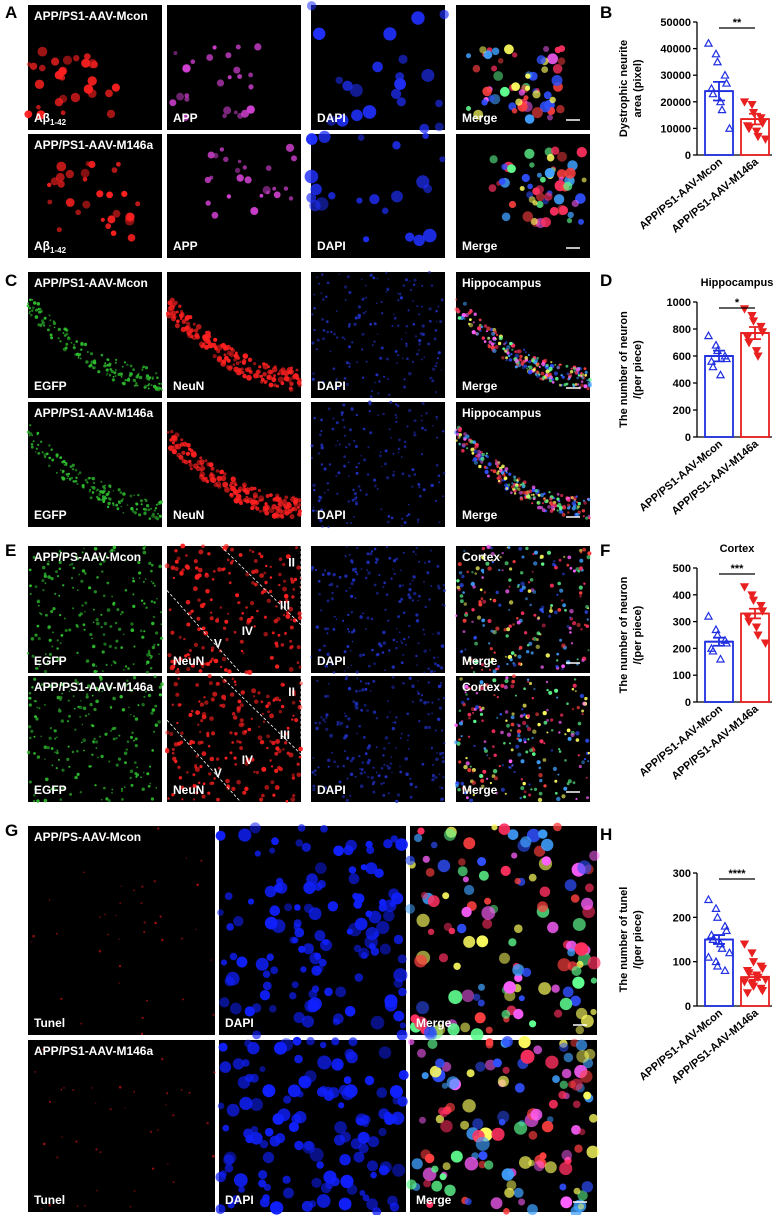 Image resolution: width=783 pixels, height=1215 pixels. I want to click on channel-label: Merge, so click(434, 1023).